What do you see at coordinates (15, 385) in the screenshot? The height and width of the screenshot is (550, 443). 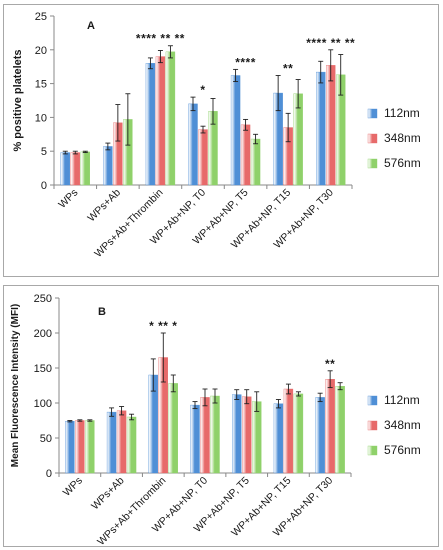 I see `y-axis-label: Mean Fluorescence Intensity (MFI)` at bounding box center [15, 385].